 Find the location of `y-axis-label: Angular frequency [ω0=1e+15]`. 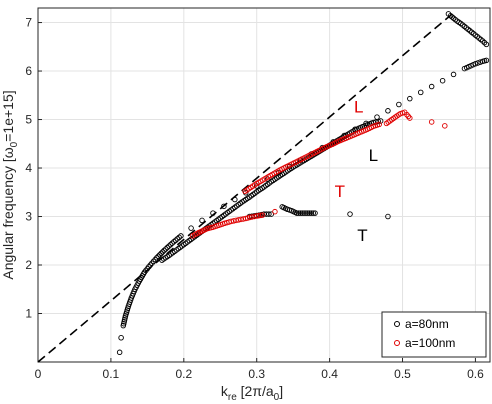

y-axis-label: Angular frequency [ω0=1e+15] is located at coordinates (10, 184).